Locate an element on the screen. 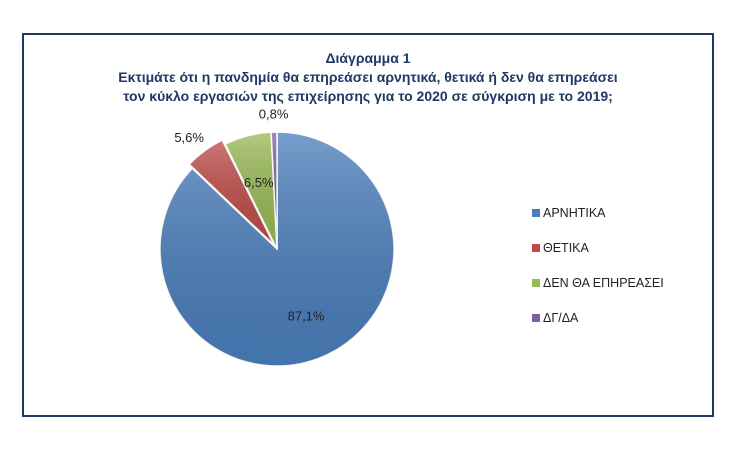 The height and width of the screenshot is (453, 746). legend-label: ΘΕΤΙΚΑ is located at coordinates (566, 248).